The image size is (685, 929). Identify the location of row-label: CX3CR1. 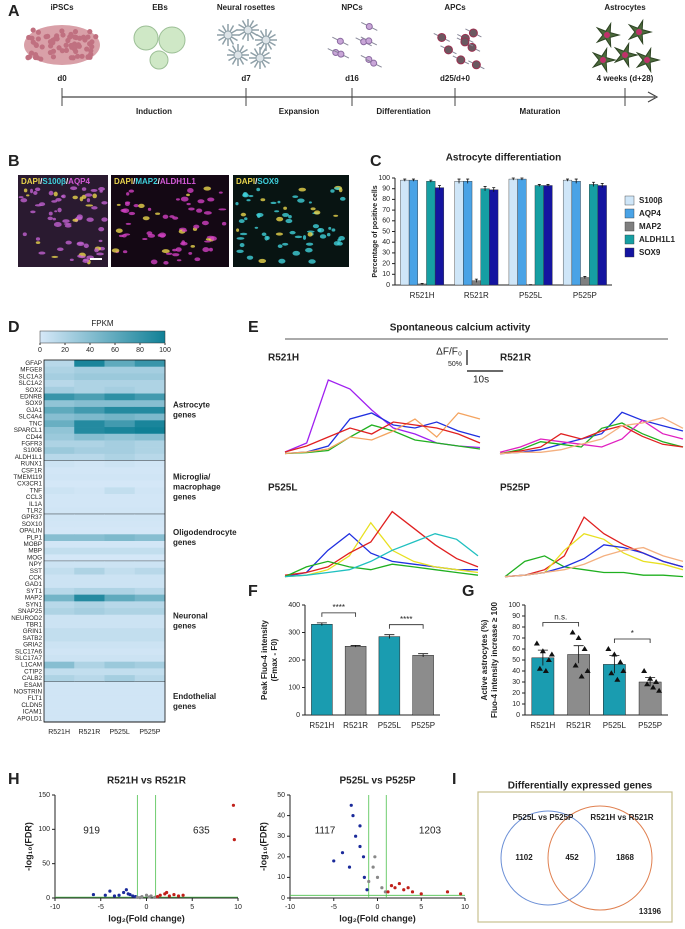
(29, 484).